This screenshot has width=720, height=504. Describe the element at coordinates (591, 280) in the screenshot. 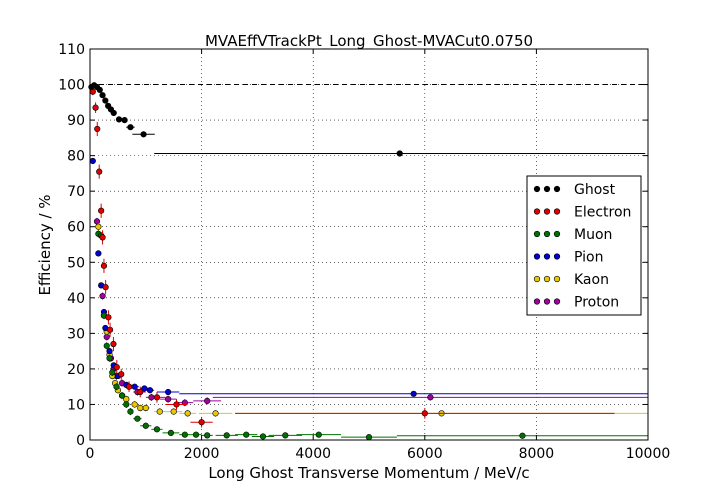

I see `legend-label-kaon: Kaon` at that location.